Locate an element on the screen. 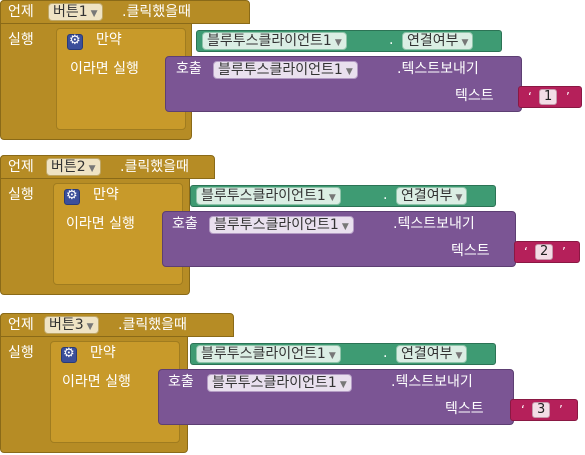 The width and height of the screenshot is (585, 455). component-name: 버튼2 is located at coordinates (68, 167).